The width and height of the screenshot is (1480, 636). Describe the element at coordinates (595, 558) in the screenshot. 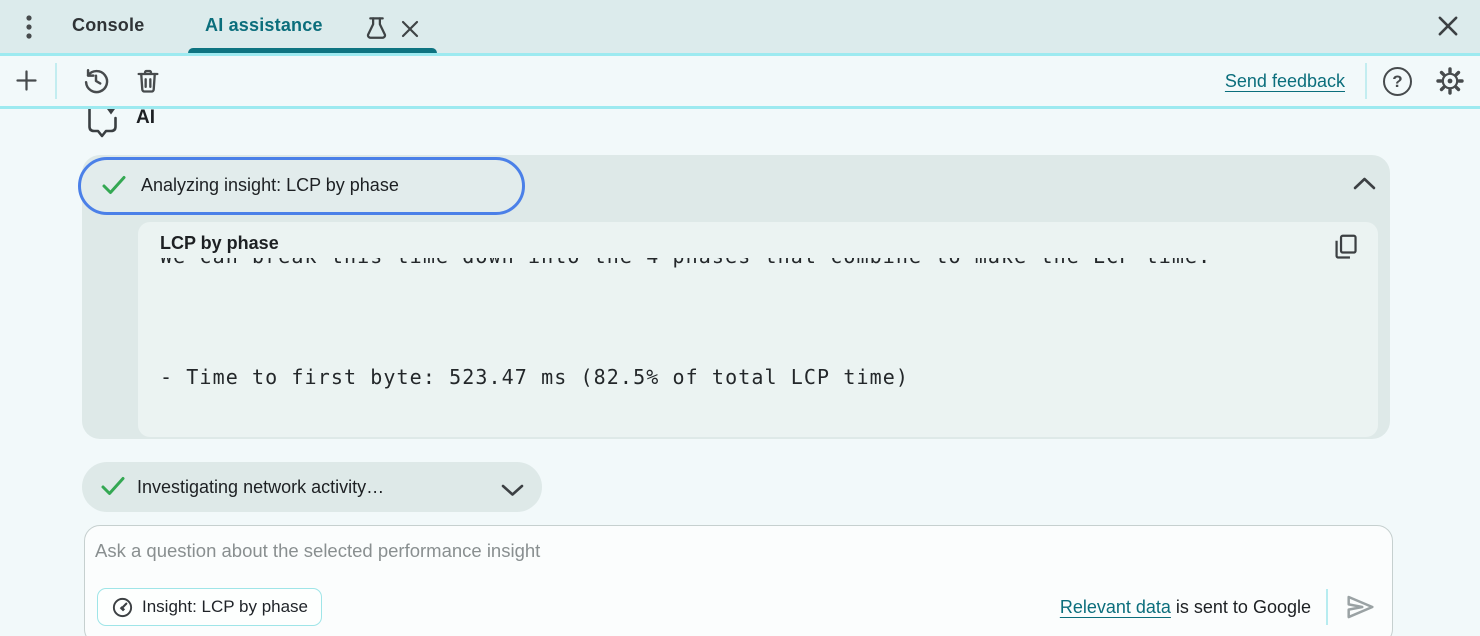

I see `prompt-input` at that location.